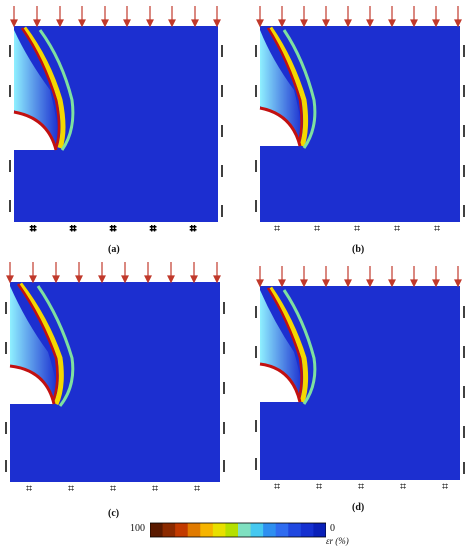 The image size is (474, 550). Describe the element at coordinates (114, 513) in the screenshot. I see `panel-label-c: (c)` at that location.